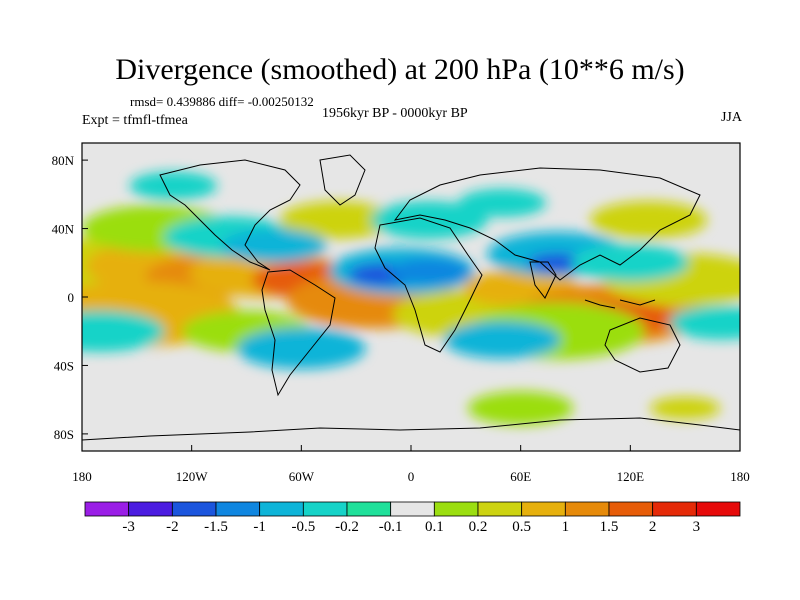 The image size is (800, 600). What do you see at coordinates (395, 113) in the screenshot?
I see `period-label: 1956kyr BP - 0000kyr BP` at bounding box center [395, 113].